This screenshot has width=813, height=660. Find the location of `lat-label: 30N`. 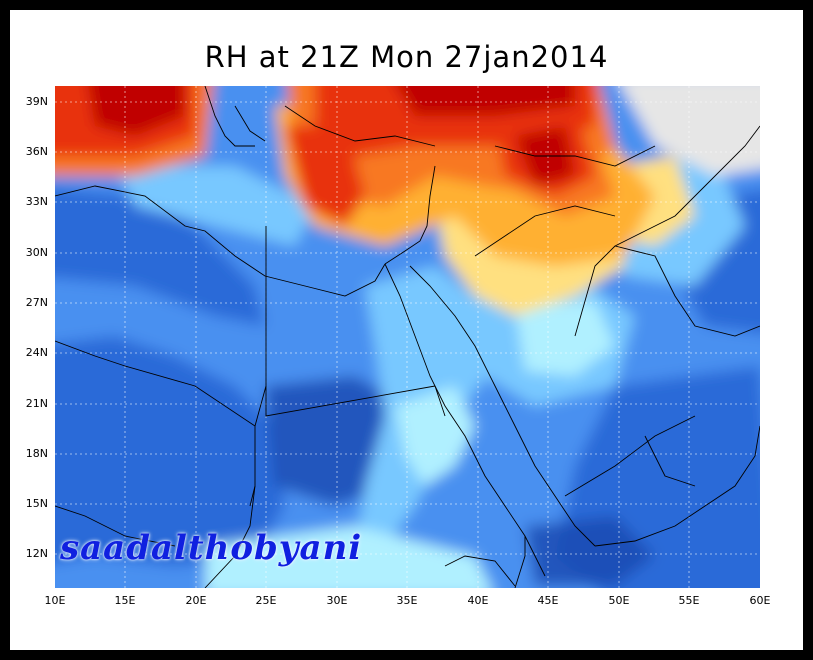

lat-label: 30N is located at coordinates (36, 252).